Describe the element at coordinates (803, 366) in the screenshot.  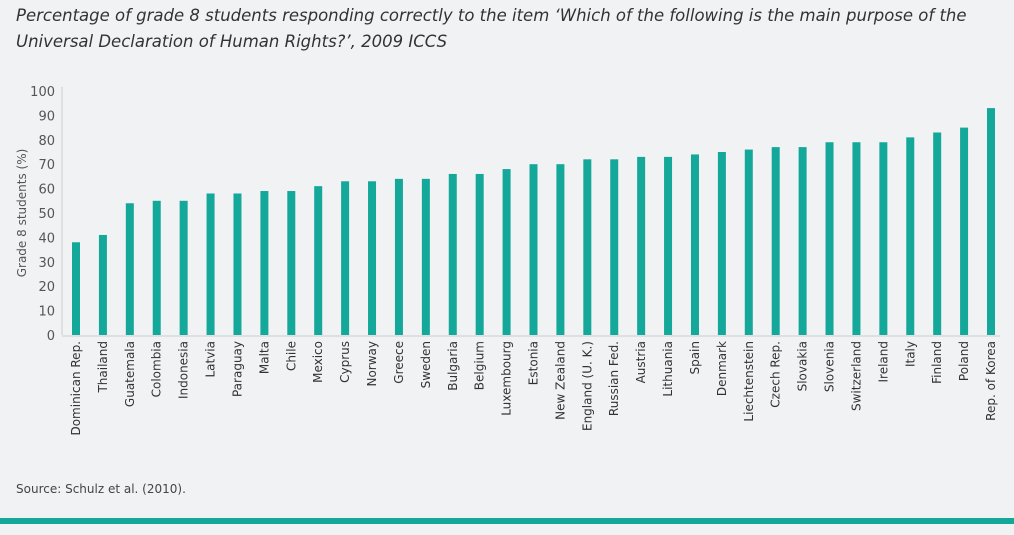
I see `x-tick-label: Slovakia` at that location.